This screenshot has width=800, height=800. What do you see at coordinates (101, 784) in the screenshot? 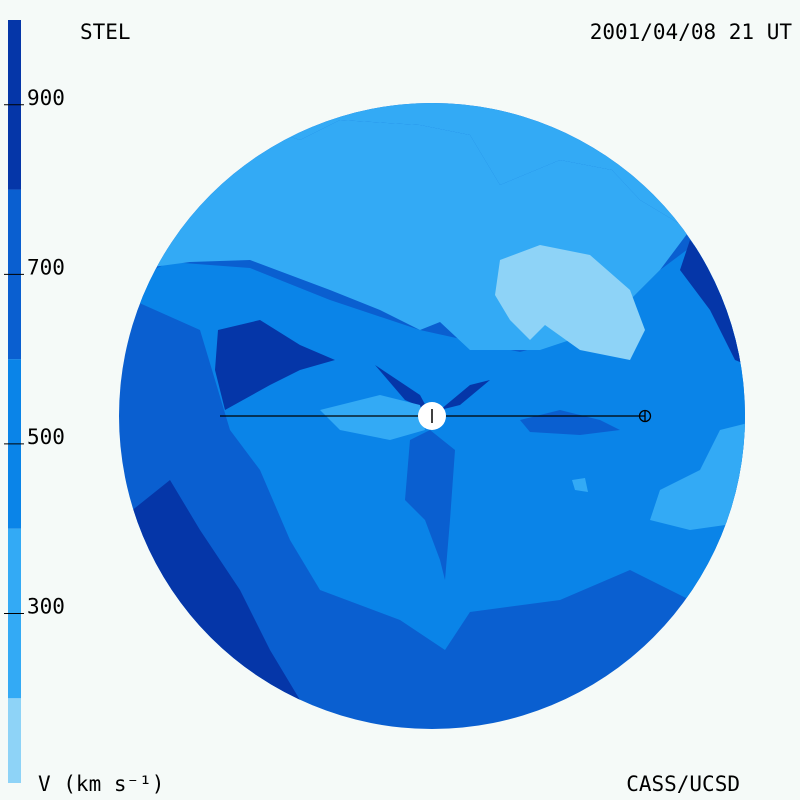
I see `colorbar-label: V (km s⁻¹)` at bounding box center [101, 784].